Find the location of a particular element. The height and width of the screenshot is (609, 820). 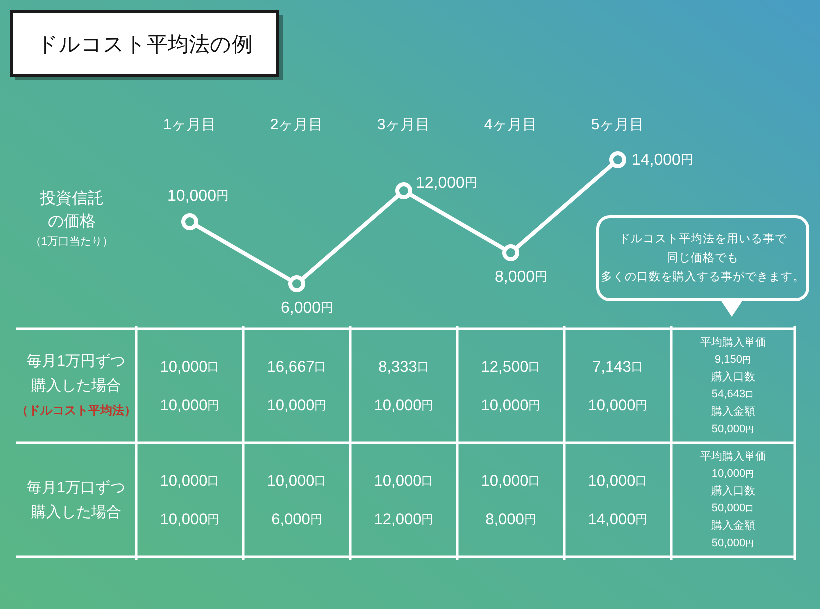

table-cell: 10,000口12,000円 is located at coordinates (404, 500).